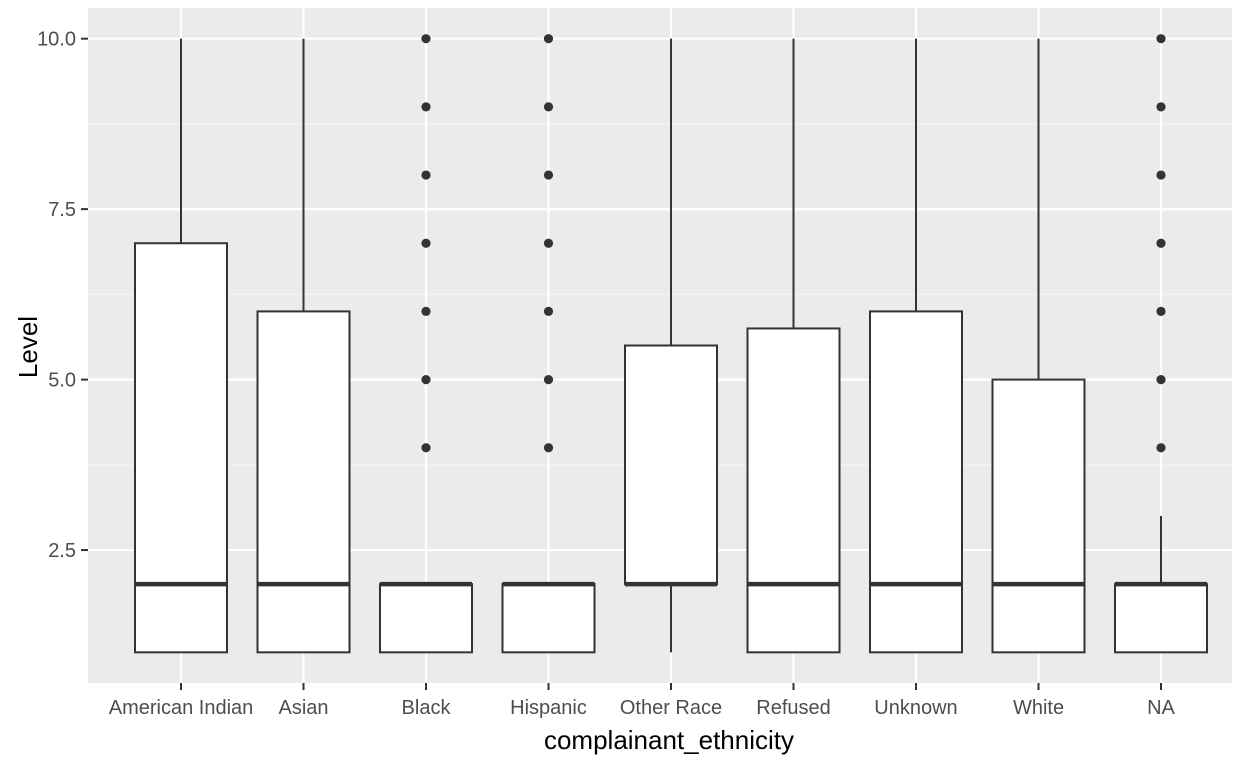  I want to click on x-tick-label: Black, so click(427, 708).